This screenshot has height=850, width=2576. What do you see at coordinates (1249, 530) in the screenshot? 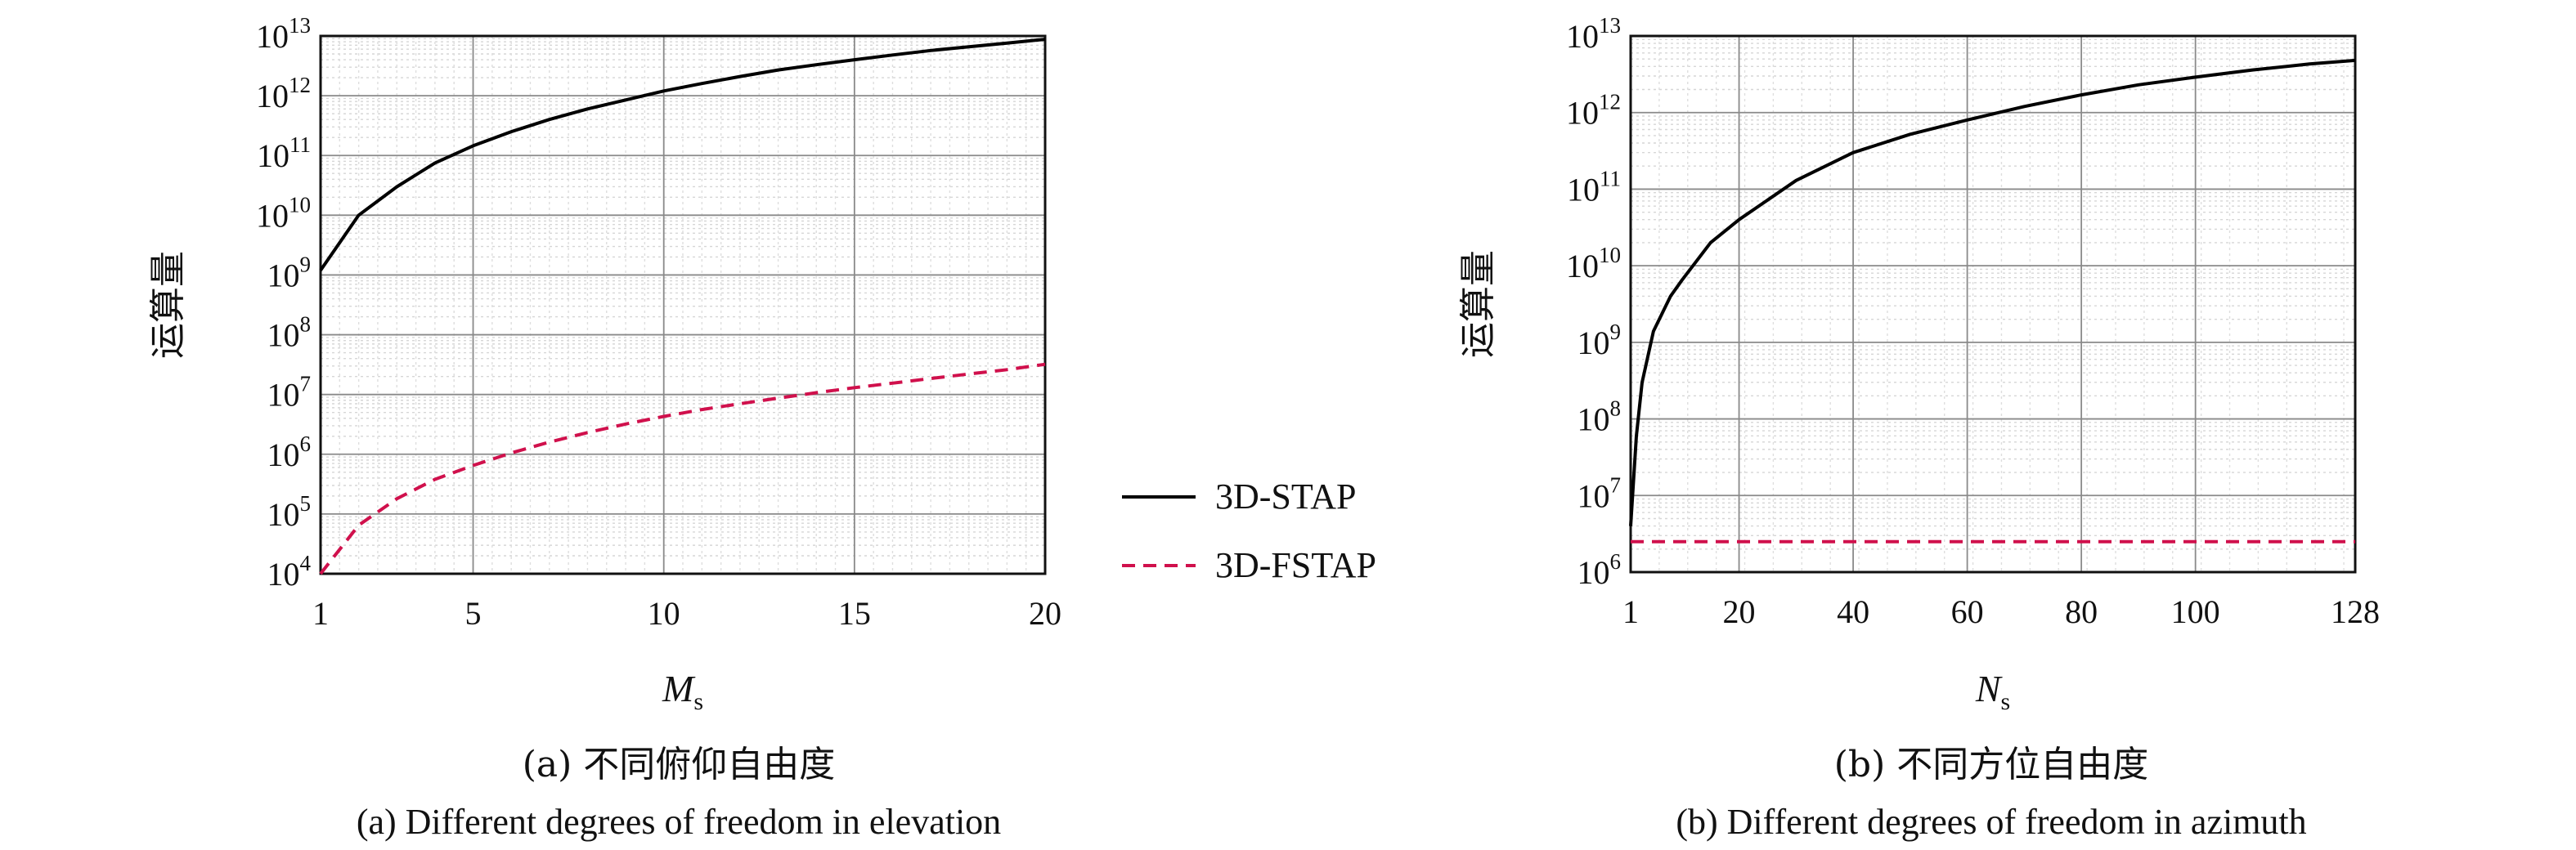
I see `legend: 3D-STAP 3D-FSTAP` at bounding box center [1249, 530].